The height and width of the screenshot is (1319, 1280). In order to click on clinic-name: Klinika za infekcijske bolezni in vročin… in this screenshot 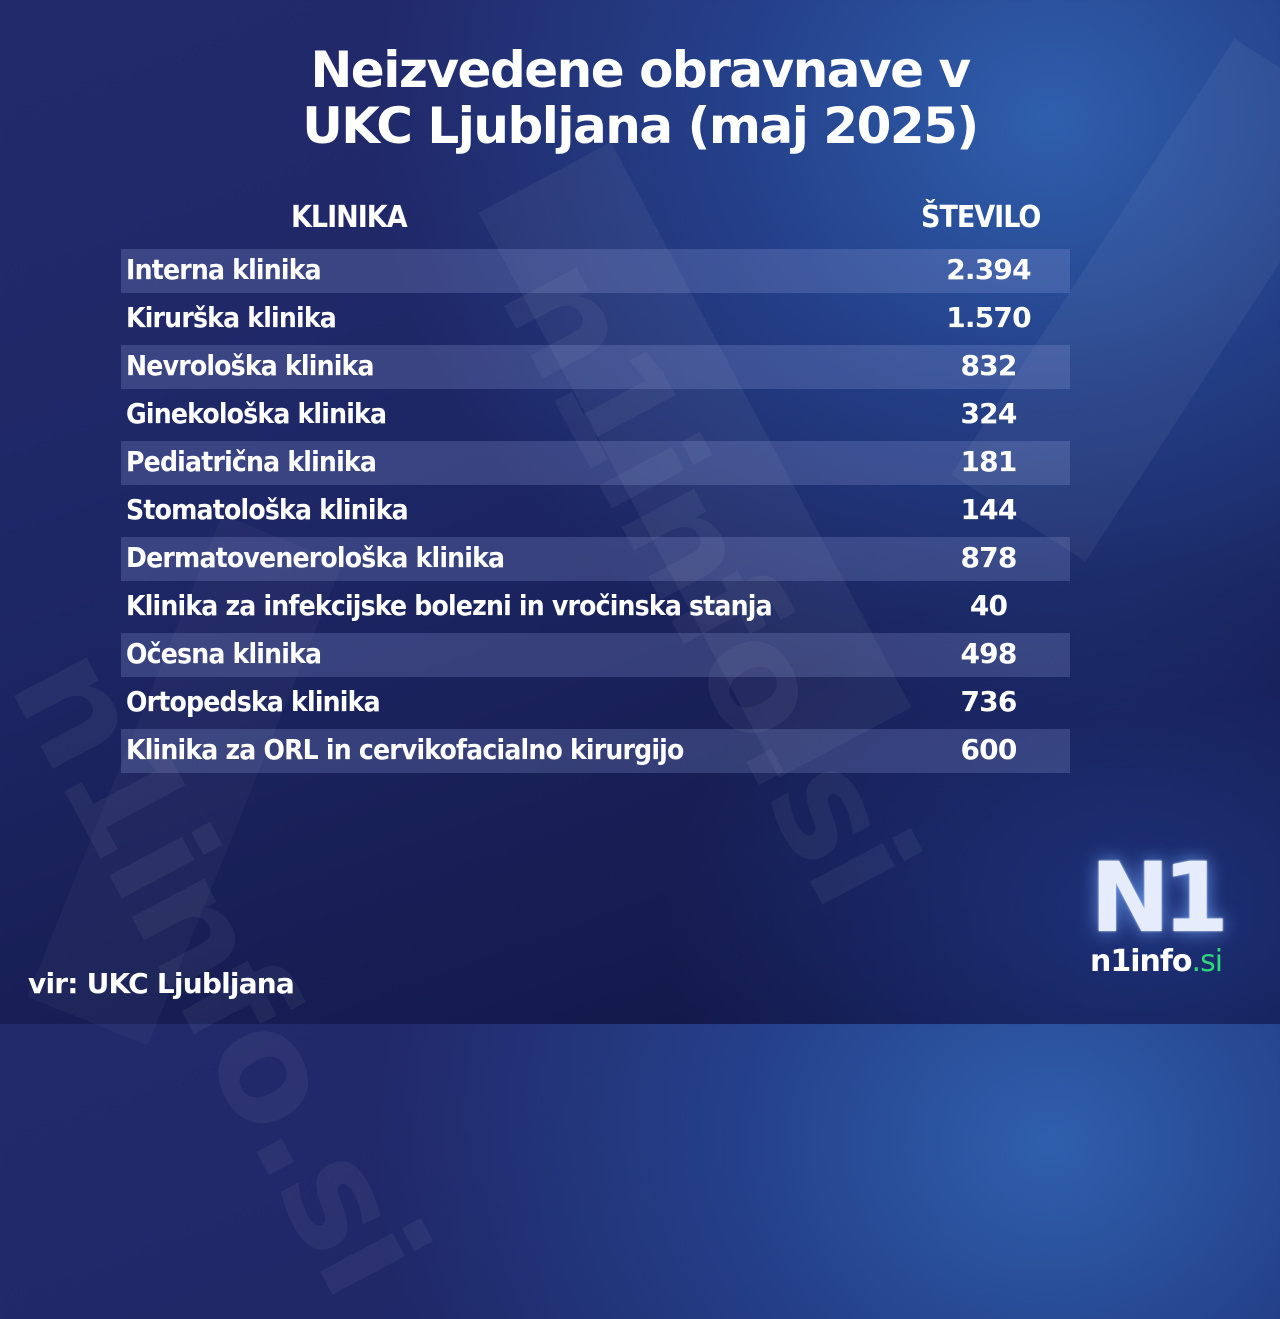, I will do `click(449, 605)`.